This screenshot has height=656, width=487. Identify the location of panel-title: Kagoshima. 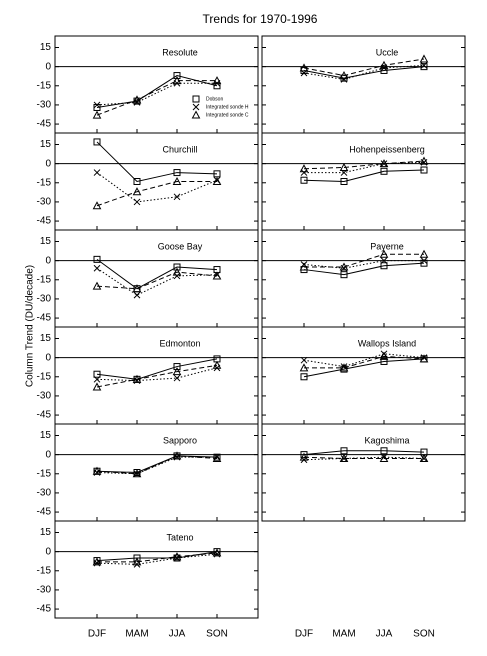
(386, 440).